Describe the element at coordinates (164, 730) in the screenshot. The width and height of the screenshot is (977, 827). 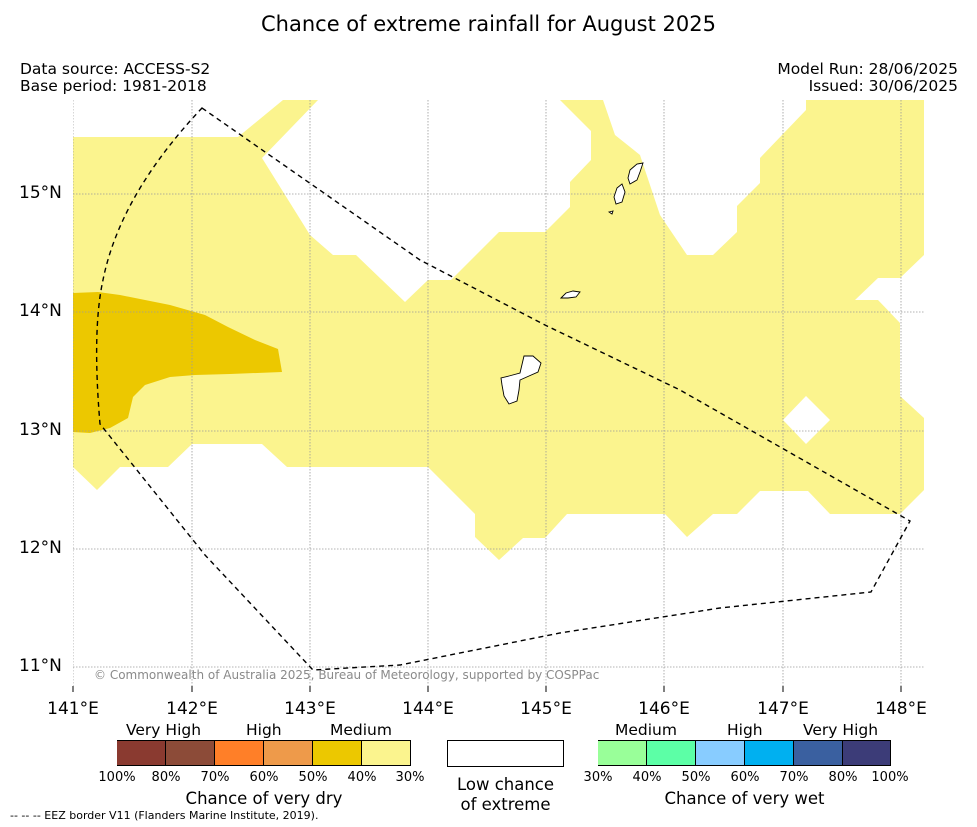
I see `dry-category-very-high: Very High` at that location.